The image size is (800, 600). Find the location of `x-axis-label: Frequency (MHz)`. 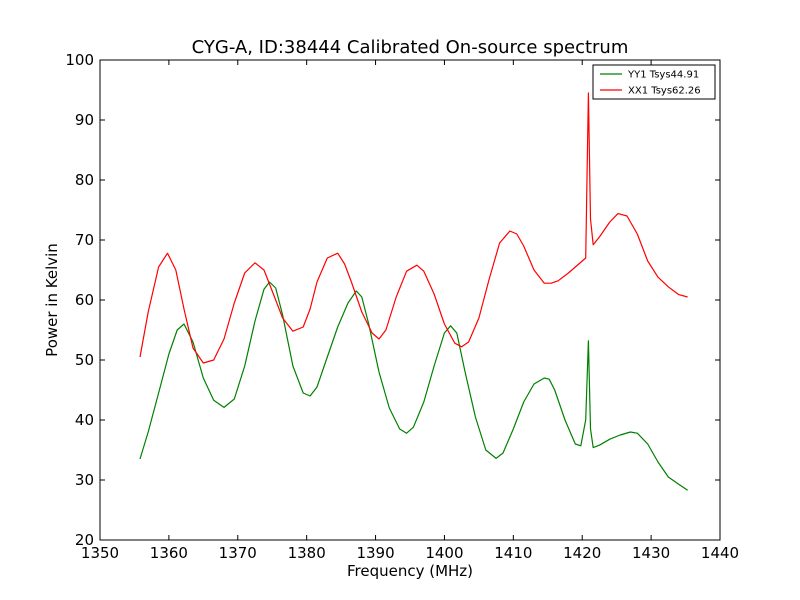

x-axis-label: Frequency (MHz) is located at coordinates (410, 571).